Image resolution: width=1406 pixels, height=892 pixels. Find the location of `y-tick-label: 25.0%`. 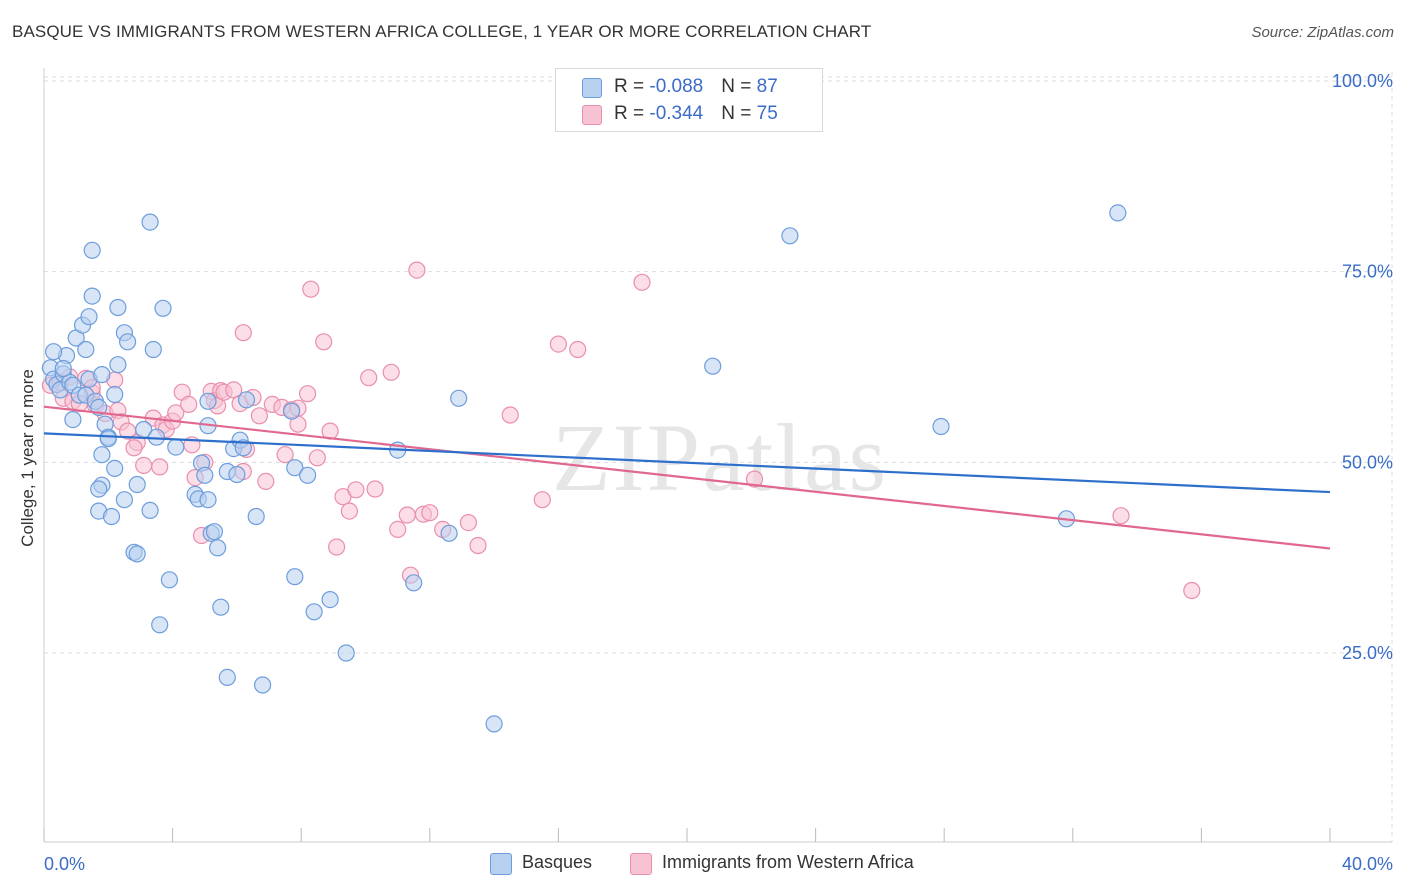

y-tick-label: 25.0% is located at coordinates (1367, 653).